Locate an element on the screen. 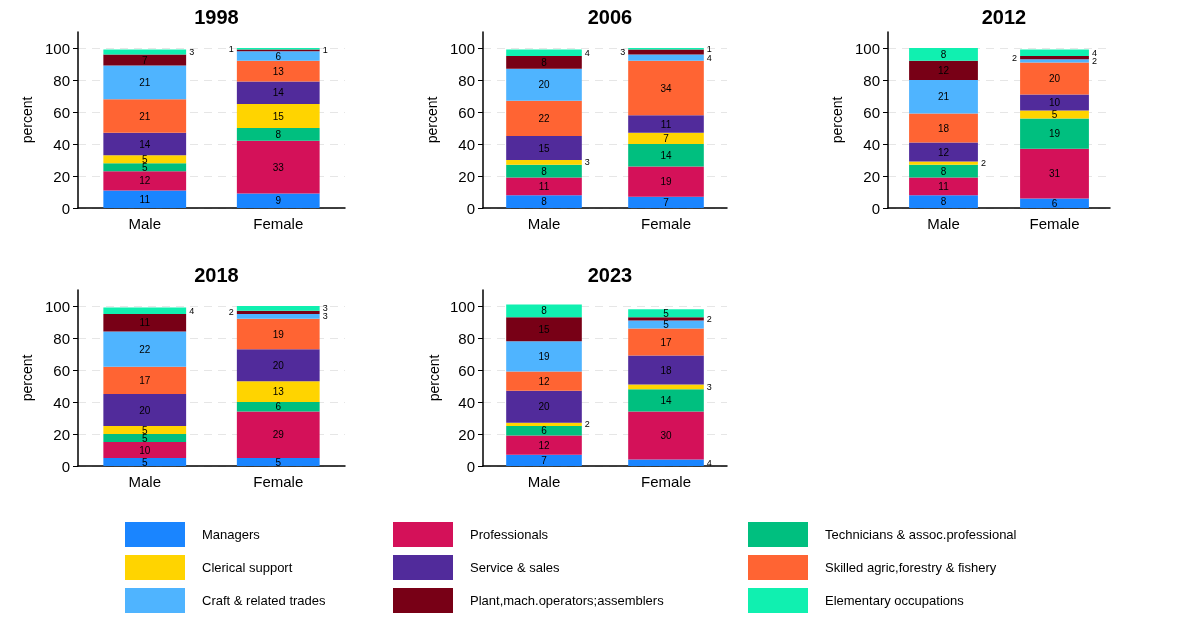 Image resolution: width=1182 pixels, height=617 pixels. legend-label: Professionals is located at coordinates (509, 534).